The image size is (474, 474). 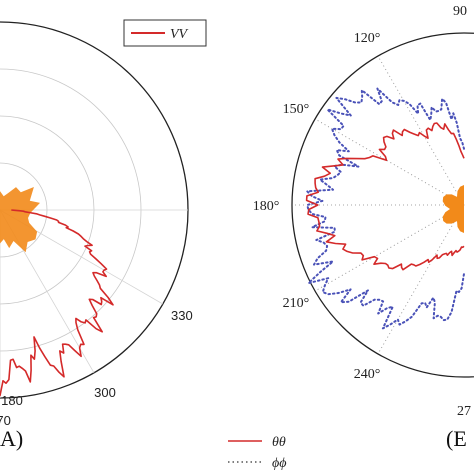 I want to click on angle-tick-label: 27, so click(x=464, y=411).